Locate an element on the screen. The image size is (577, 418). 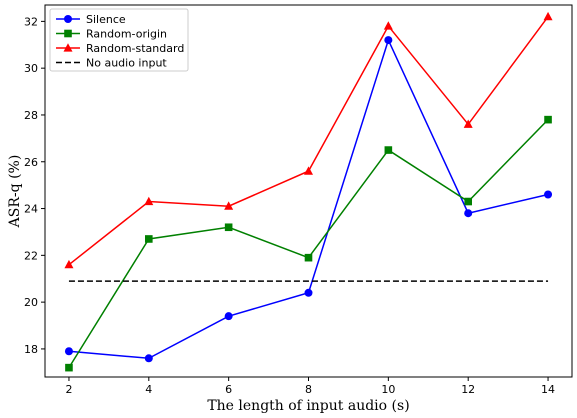
x-tick-label: 12 is located at coordinates (468, 389).